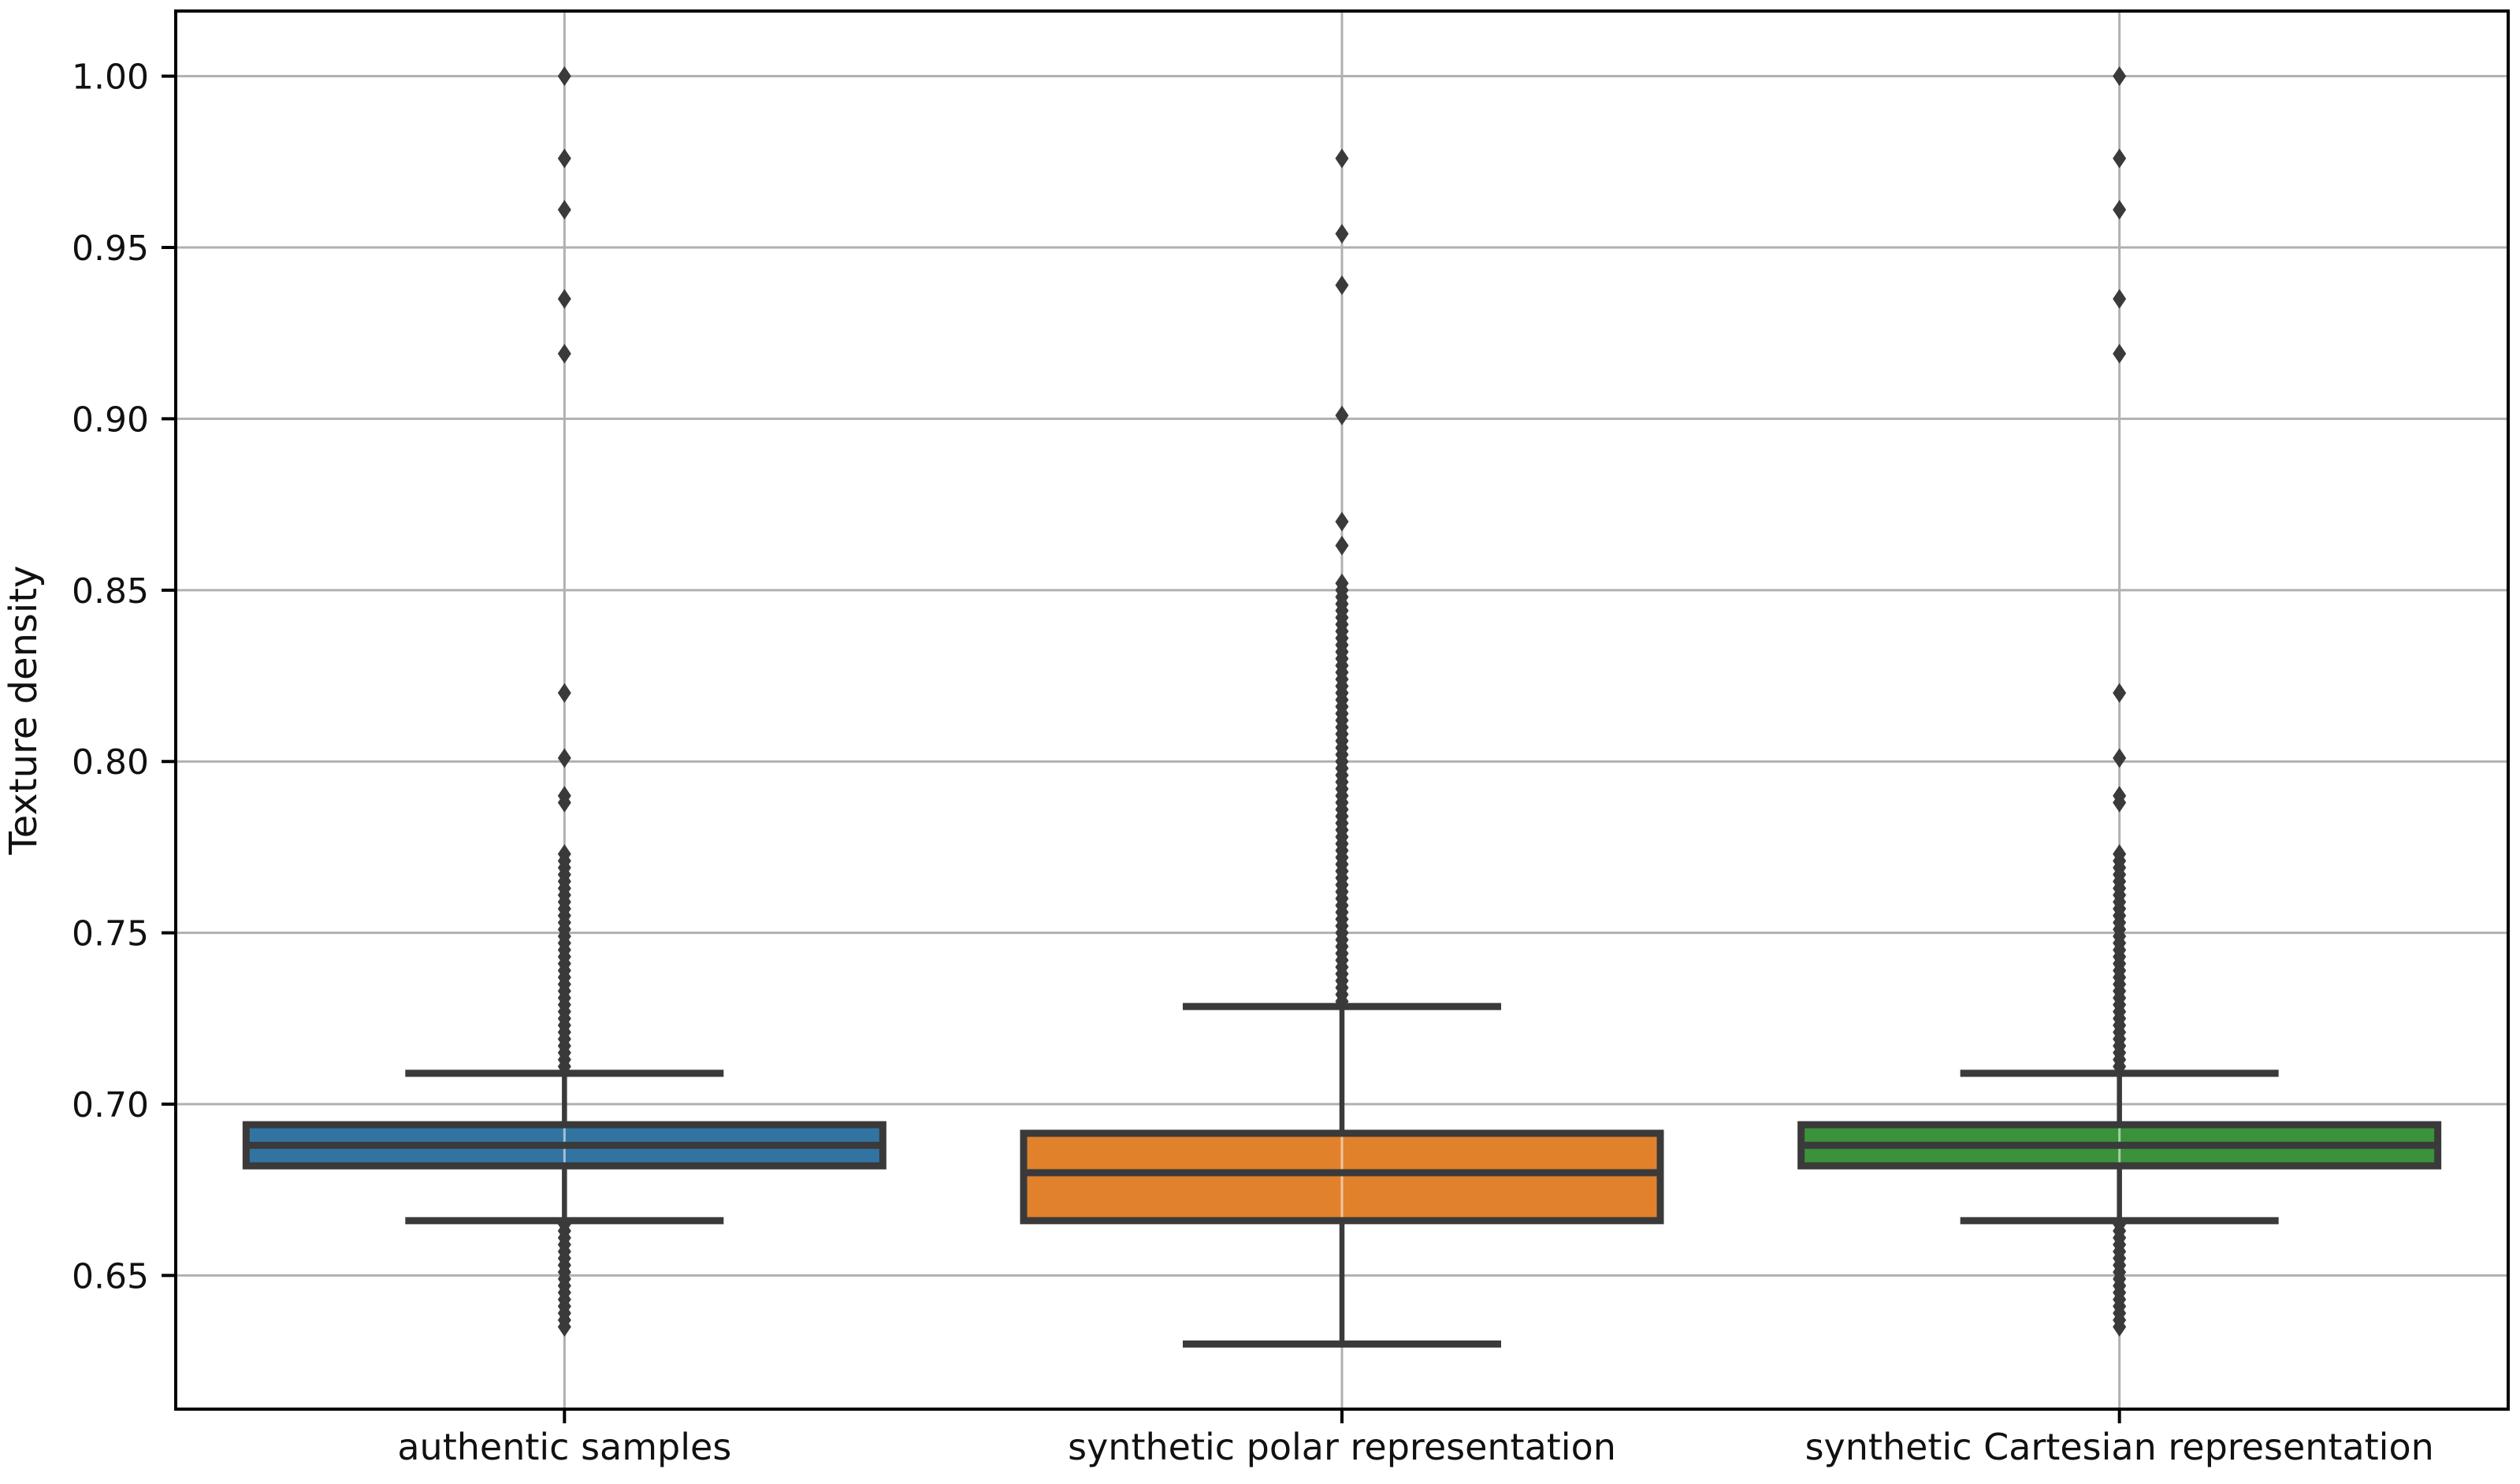  I want to click on y-axis-label: Texture density, so click(24, 711).